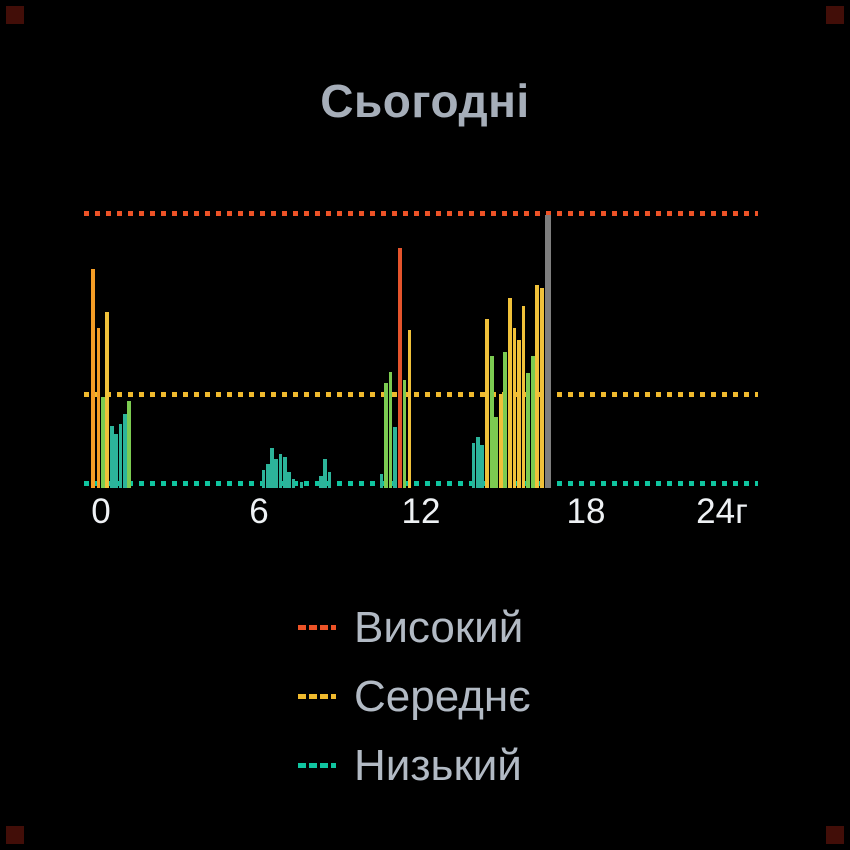 This screenshot has height=850, width=850. Describe the element at coordinates (722, 511) in the screenshot. I see `x-axis-label: 24г` at that location.